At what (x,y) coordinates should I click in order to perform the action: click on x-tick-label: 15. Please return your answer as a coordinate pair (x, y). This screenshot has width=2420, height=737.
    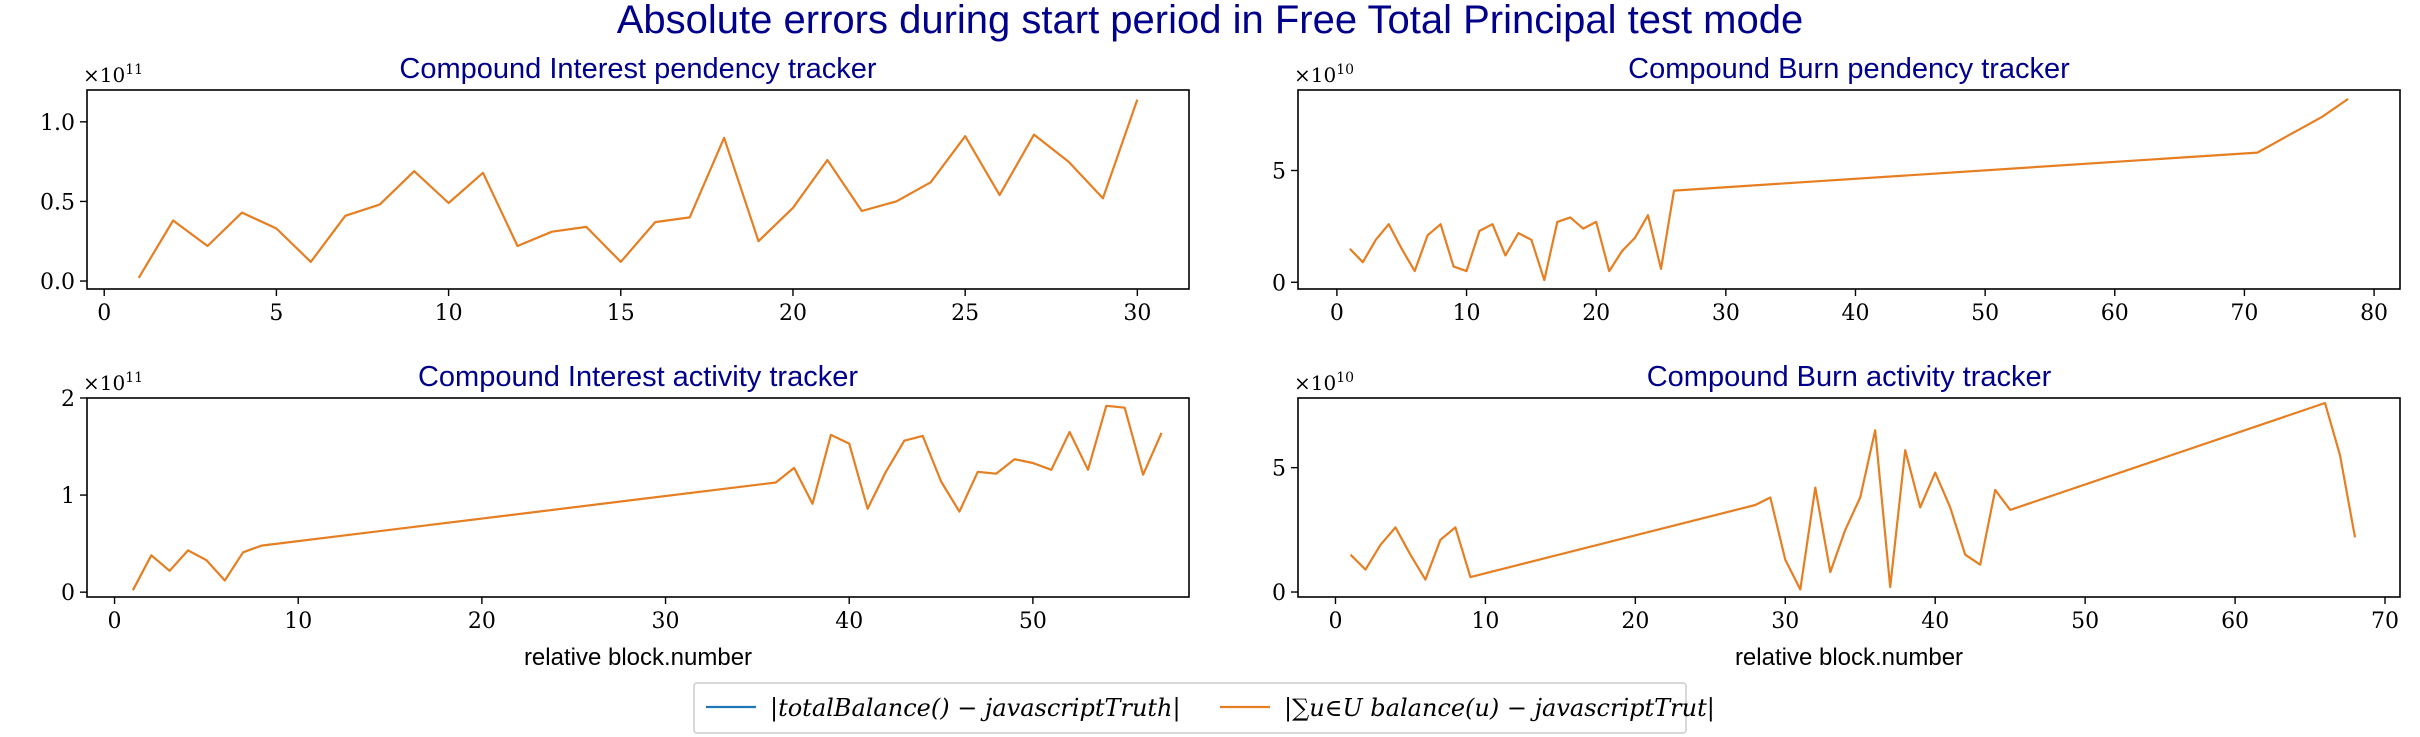
    Looking at the image, I should click on (621, 313).